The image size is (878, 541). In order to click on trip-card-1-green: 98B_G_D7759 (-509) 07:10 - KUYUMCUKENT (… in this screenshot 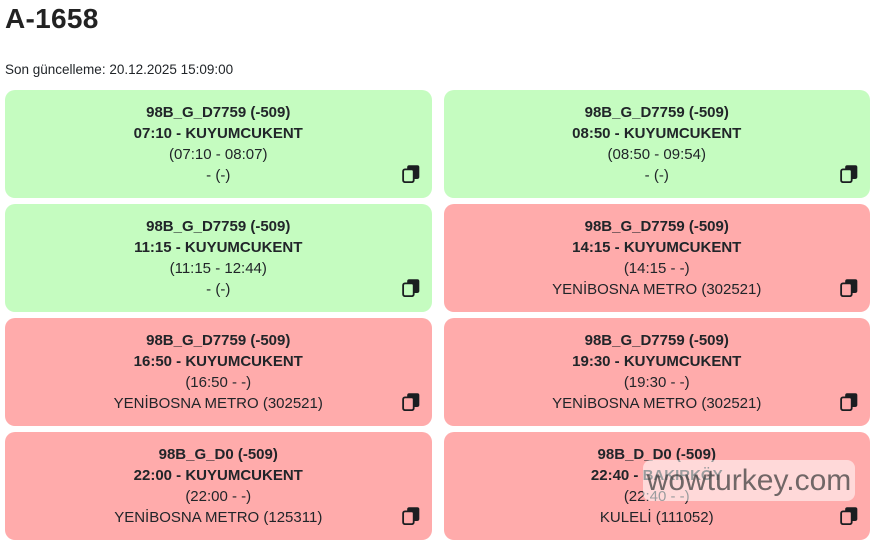, I will do `click(218, 144)`.